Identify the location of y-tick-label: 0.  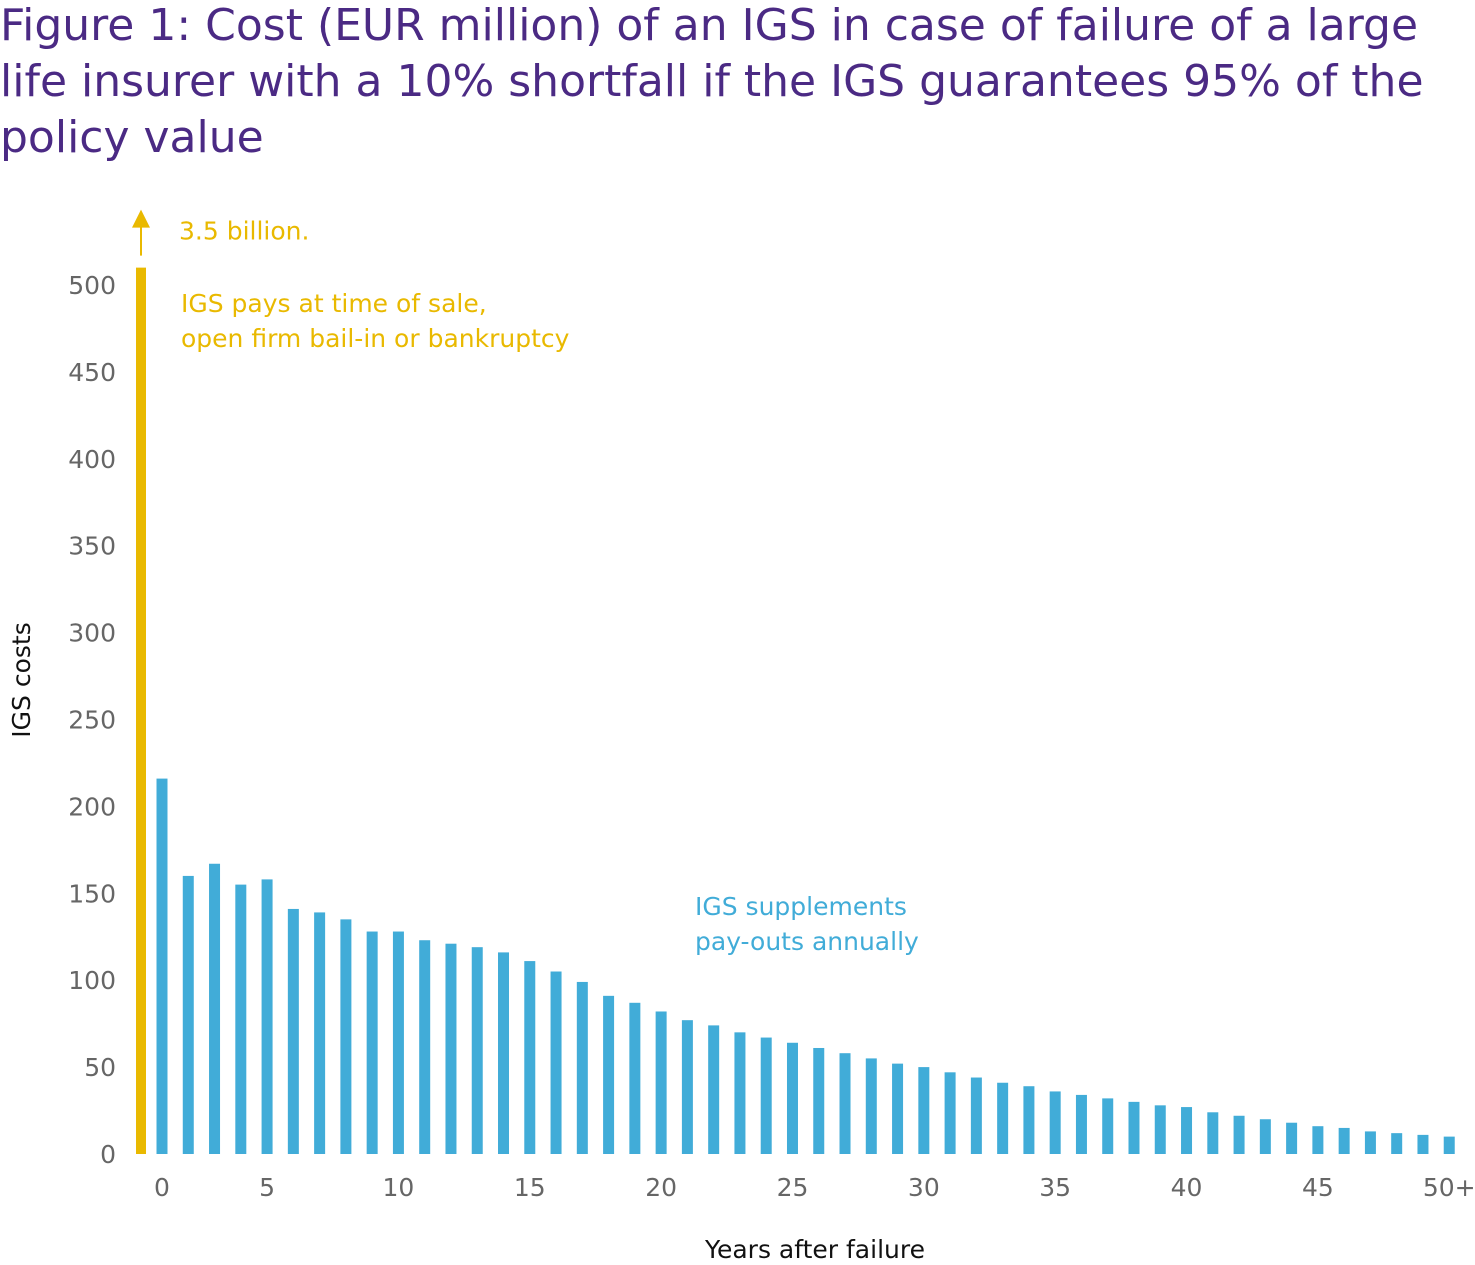
(108, 1154).